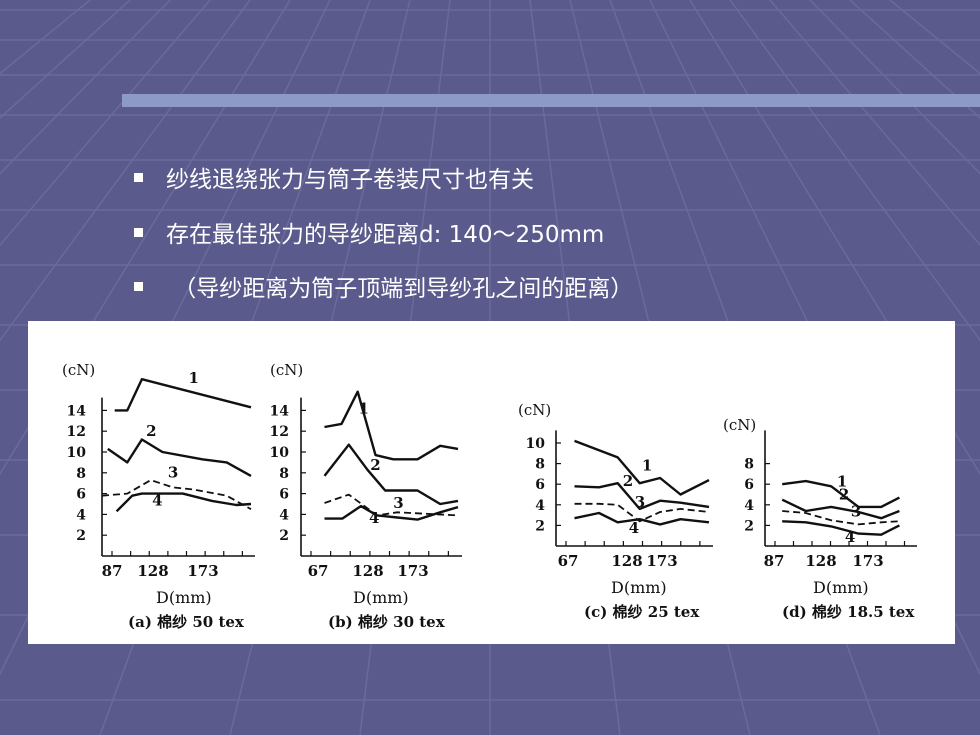 The width and height of the screenshot is (980, 735). What do you see at coordinates (385, 235) in the screenshot?
I see `bullet-text: 存在最佳张力的导纱距离d: 140～250mm` at bounding box center [385, 235].